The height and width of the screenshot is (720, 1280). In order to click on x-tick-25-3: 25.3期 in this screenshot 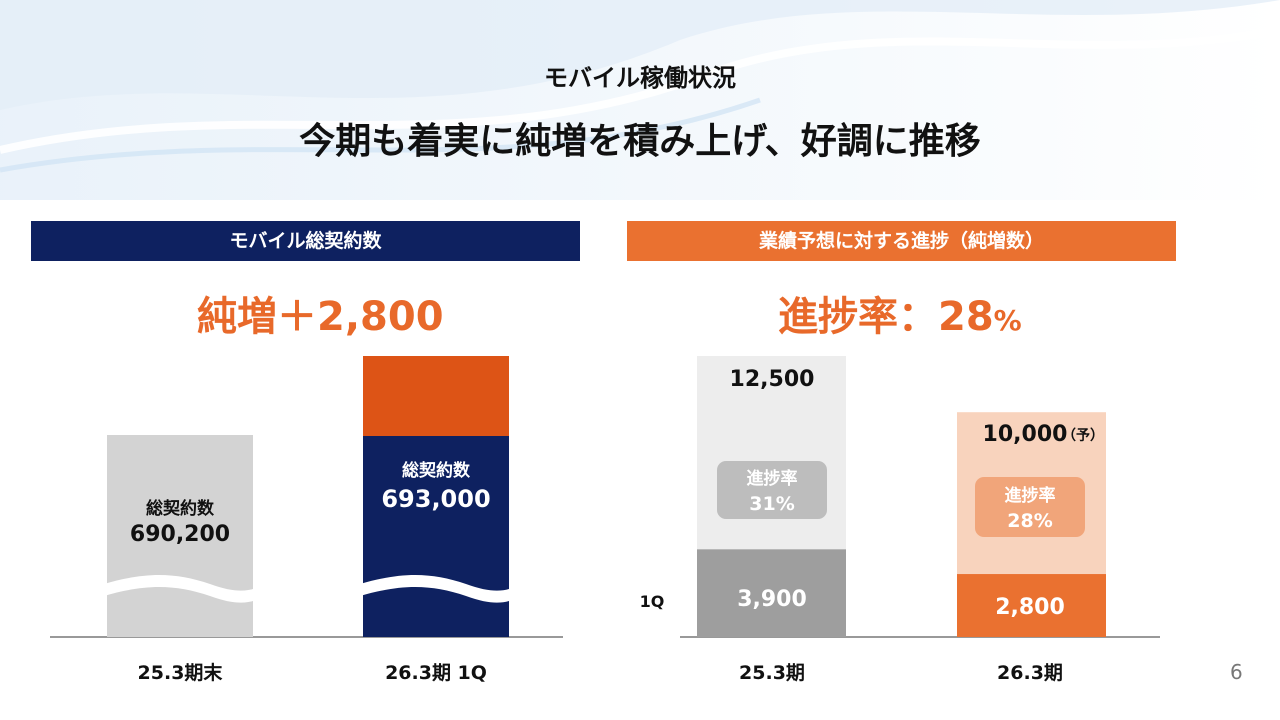, I will do `click(772, 673)`.